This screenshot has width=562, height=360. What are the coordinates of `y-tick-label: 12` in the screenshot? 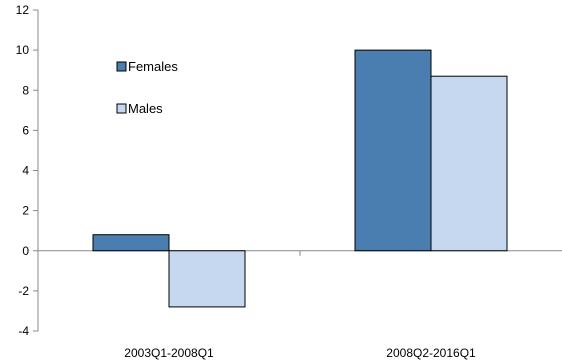 It's located at (23, 10).